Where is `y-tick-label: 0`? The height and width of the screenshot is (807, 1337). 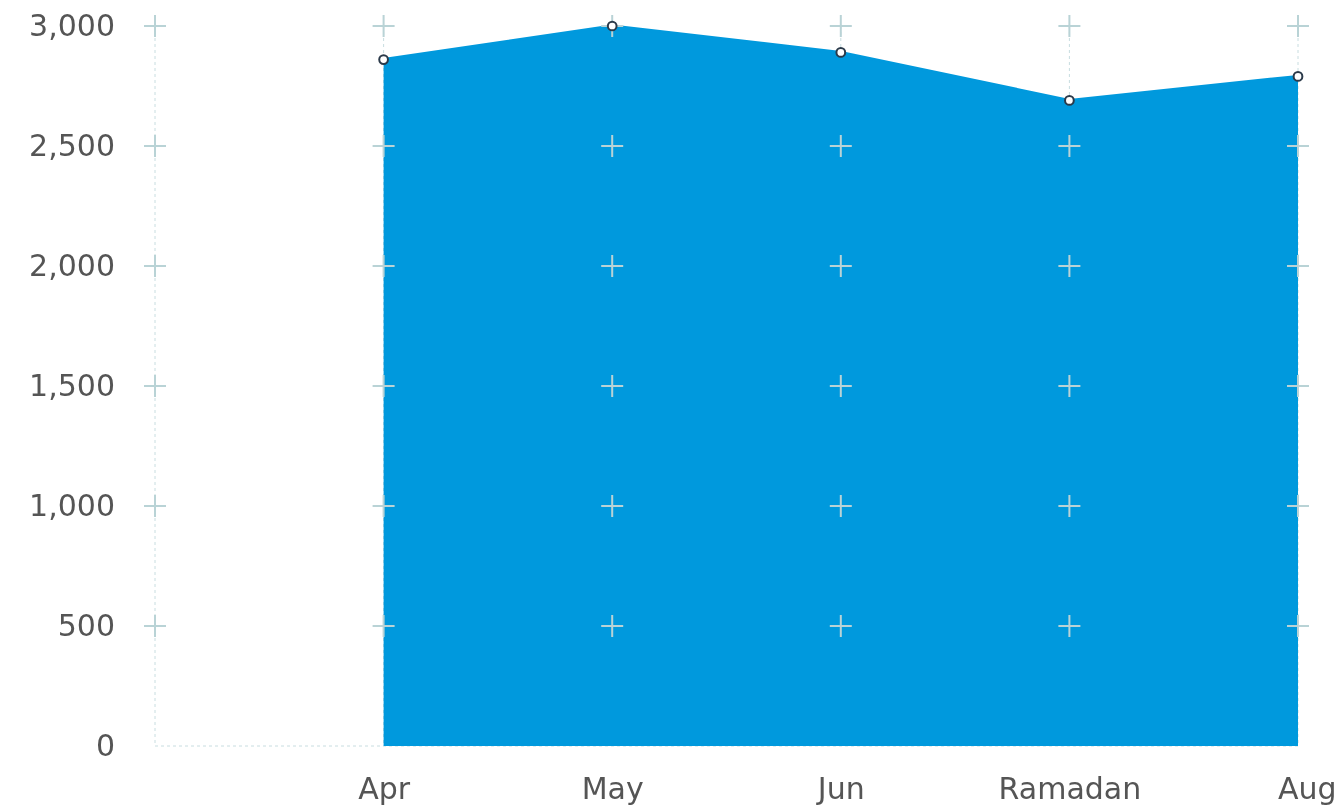 y-tick-label: 0 is located at coordinates (105, 746).